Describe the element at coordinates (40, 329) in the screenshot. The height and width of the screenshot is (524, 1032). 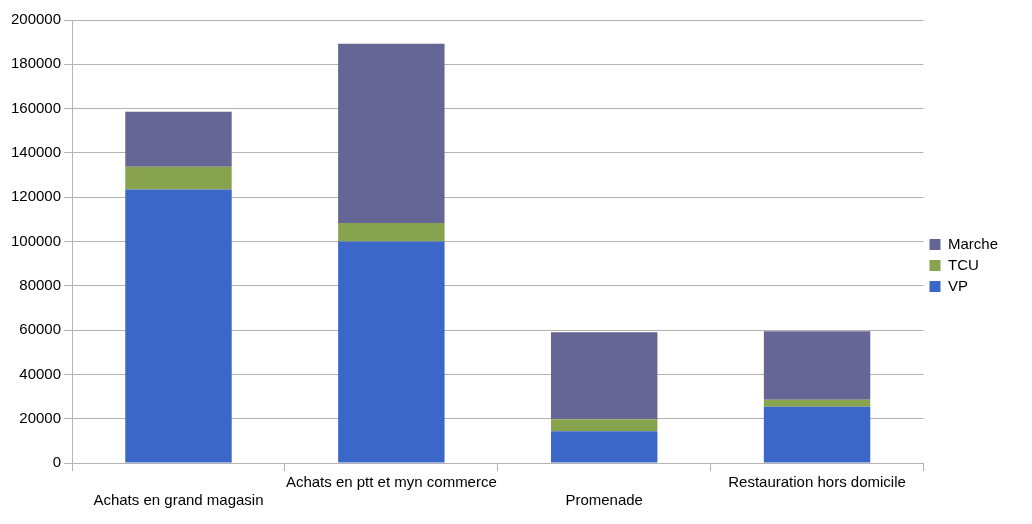
I see `y-tick-label: 60000` at that location.